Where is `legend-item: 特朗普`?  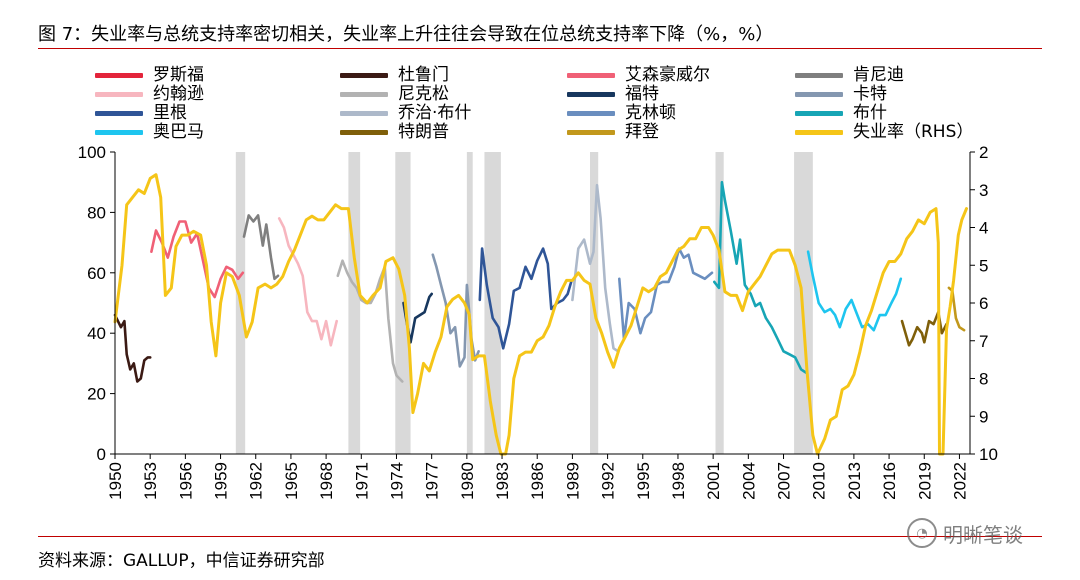
legend-item: 特朗普 is located at coordinates (394, 132).